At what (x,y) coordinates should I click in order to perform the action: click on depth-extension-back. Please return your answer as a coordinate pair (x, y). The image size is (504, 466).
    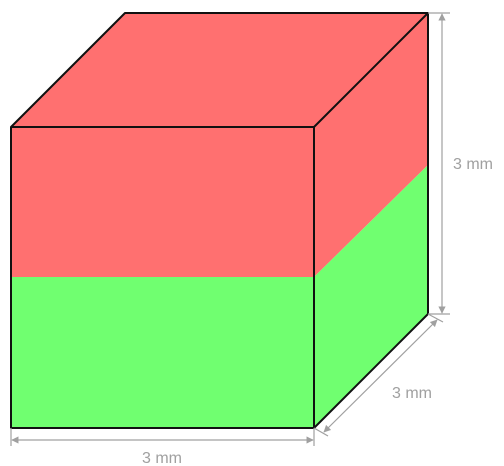
    Looking at the image, I should click on (435, 318).